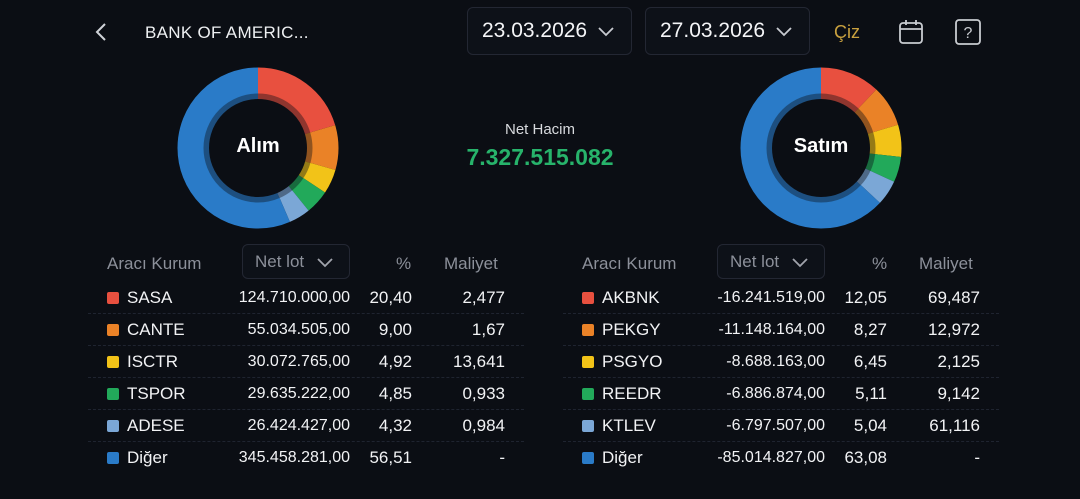 This screenshot has width=1080, height=499. I want to click on calendar-icon, so click(911, 32).